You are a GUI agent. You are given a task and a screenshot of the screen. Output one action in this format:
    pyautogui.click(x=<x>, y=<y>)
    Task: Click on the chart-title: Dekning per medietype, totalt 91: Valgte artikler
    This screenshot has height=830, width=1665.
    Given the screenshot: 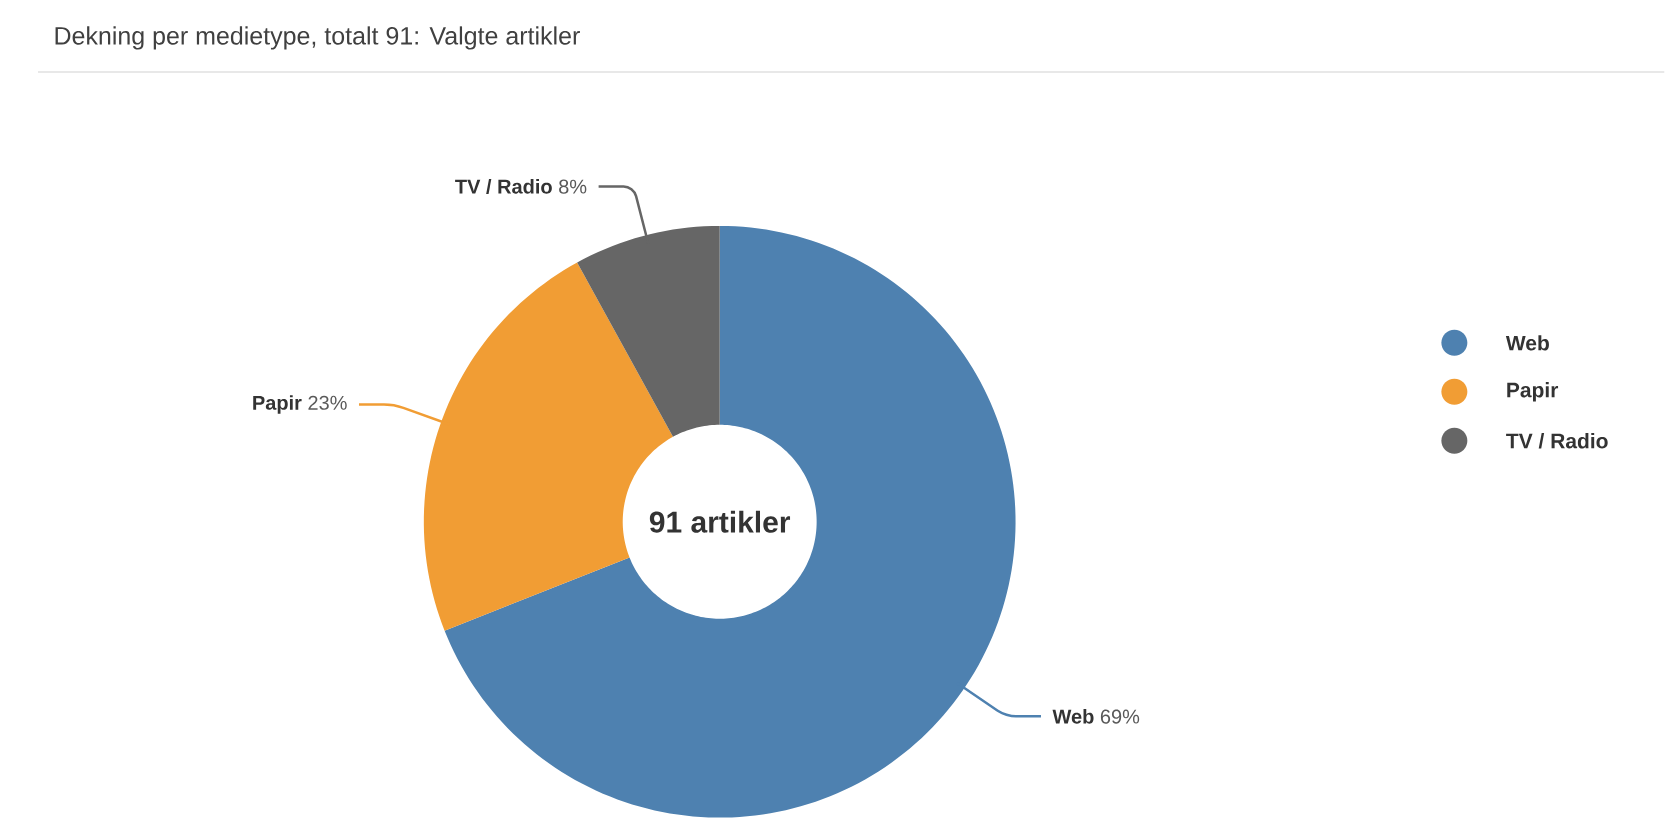 What is the action you would take?
    pyautogui.click(x=317, y=38)
    